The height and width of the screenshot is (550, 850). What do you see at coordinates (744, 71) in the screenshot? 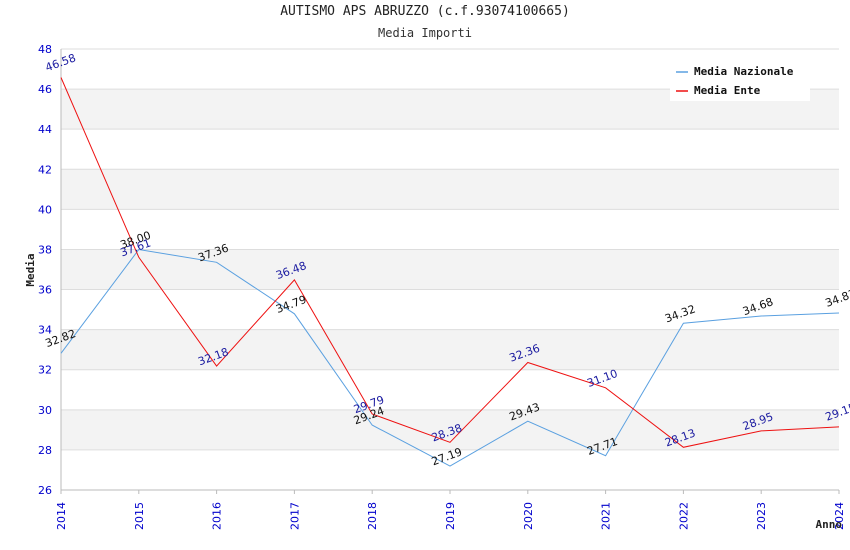
I see `legend-label-media-nazionale: Media Nazionale` at bounding box center [744, 71].